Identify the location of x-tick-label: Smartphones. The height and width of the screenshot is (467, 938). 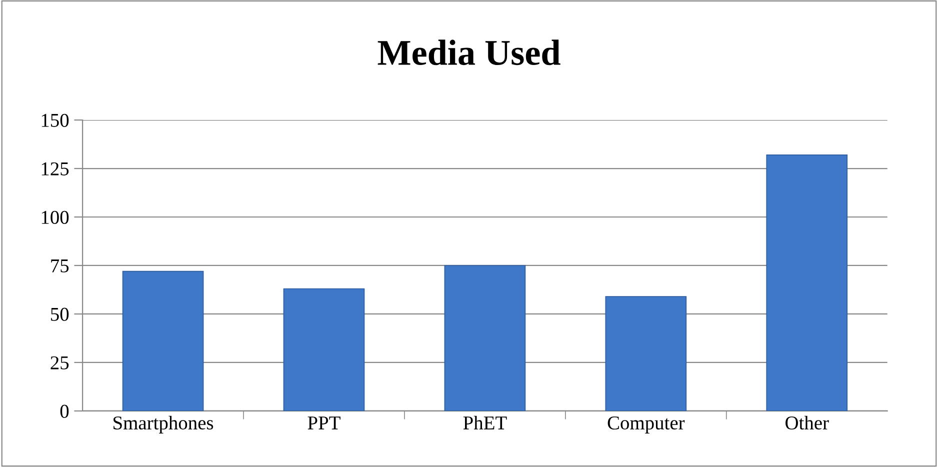
(164, 425).